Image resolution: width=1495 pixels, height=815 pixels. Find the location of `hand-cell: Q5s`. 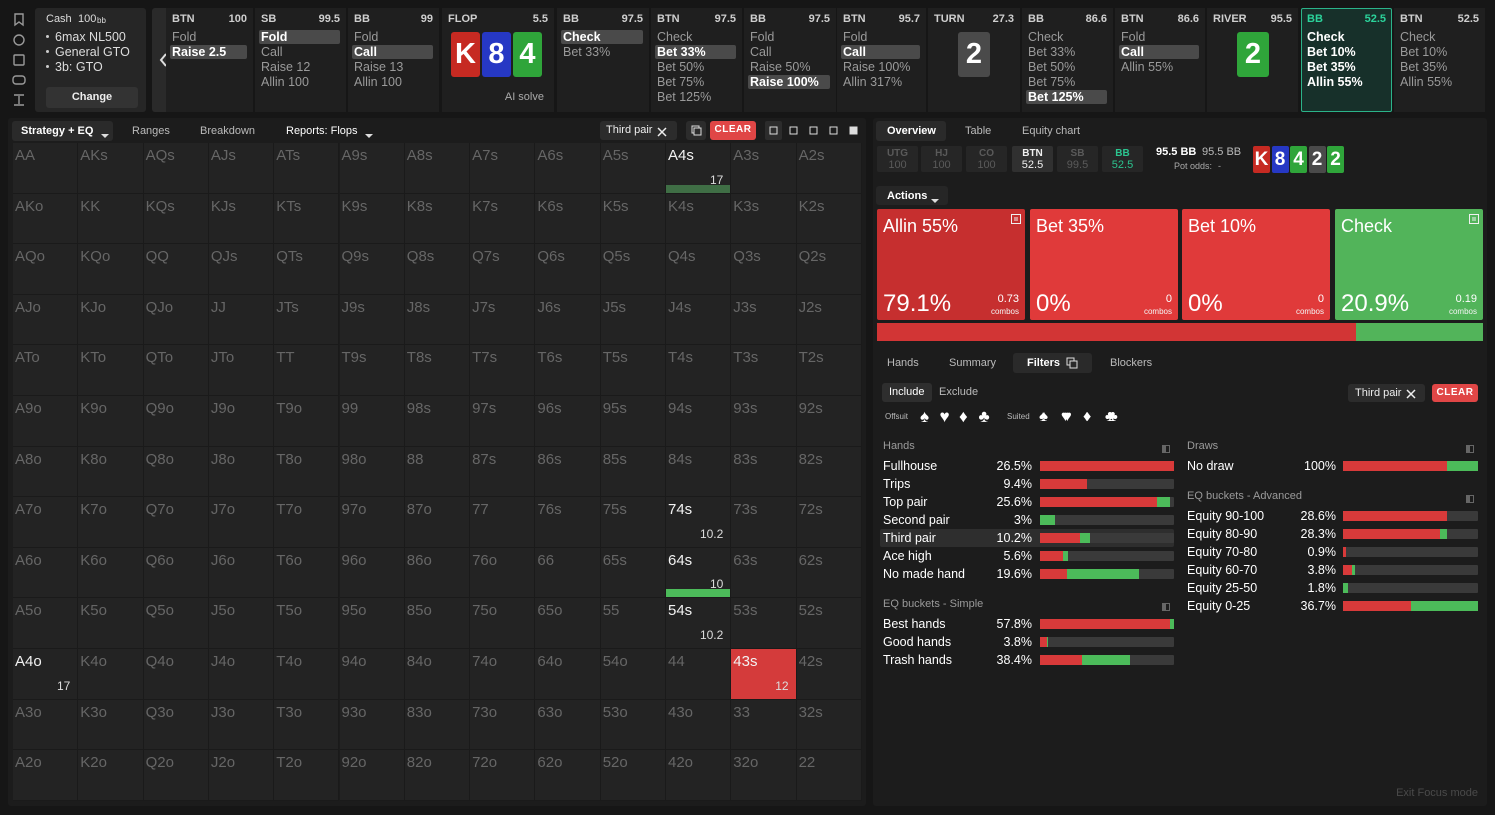

hand-cell: Q5s is located at coordinates (633, 269).